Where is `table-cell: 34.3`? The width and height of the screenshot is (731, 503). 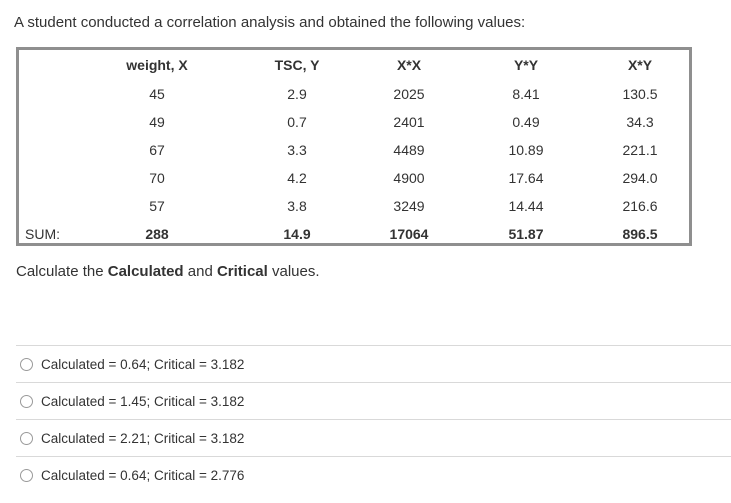
table-cell: 34.3 is located at coordinates (640, 122).